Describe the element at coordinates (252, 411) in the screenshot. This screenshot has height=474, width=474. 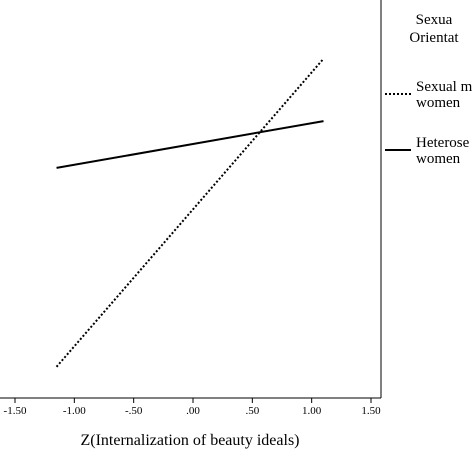
I see `x-tick-label: .50` at that location.